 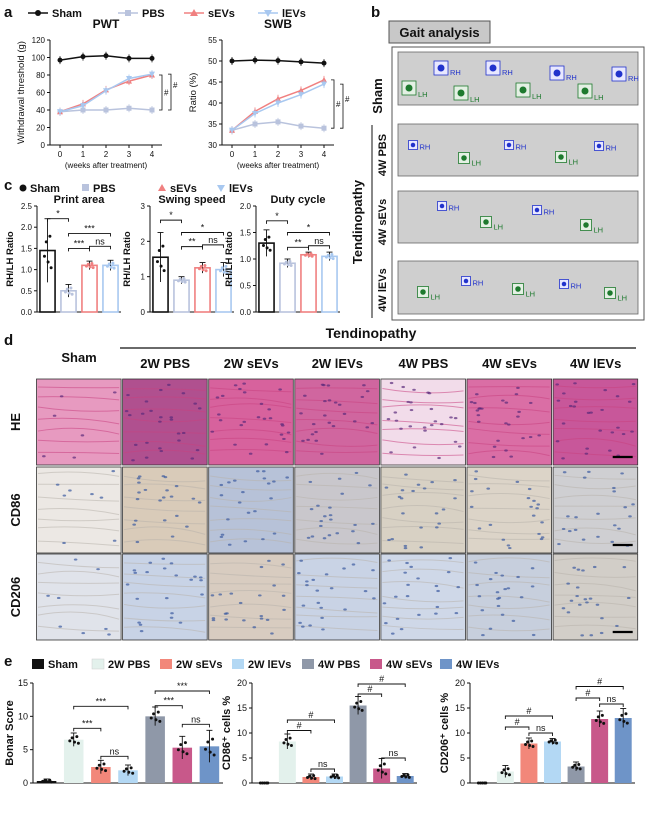 What do you see at coordinates (40, 128) in the screenshot?
I see `y-tick-label: 20` at bounding box center [40, 128].